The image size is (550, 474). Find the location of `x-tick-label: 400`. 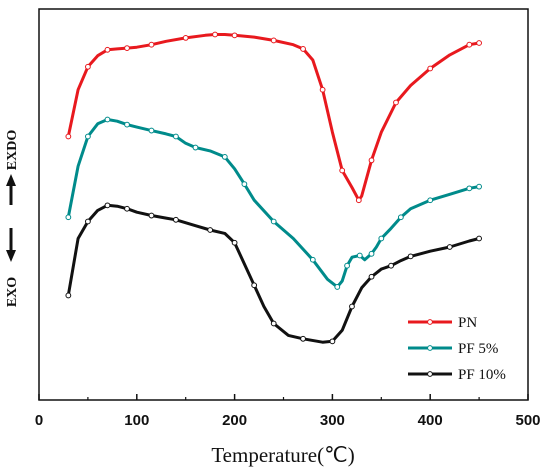

x-tick-label: 400 is located at coordinates (430, 420).